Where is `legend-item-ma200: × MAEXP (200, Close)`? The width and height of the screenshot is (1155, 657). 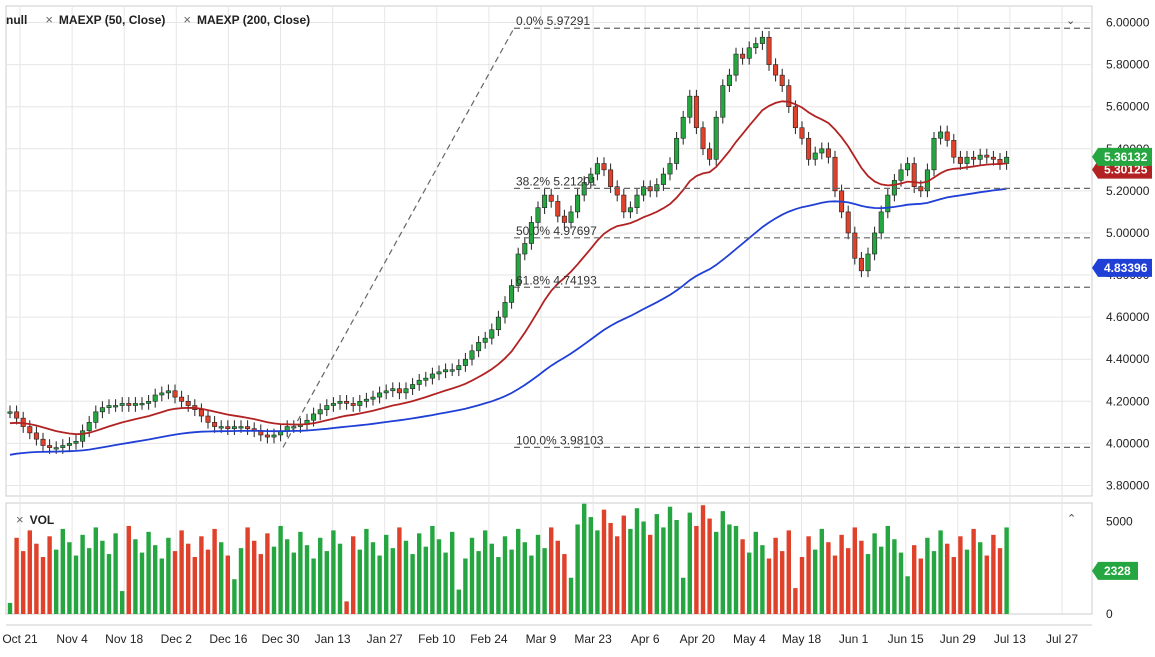
legend-item-ma200: × MAEXP (200, Close) is located at coordinates (246, 19).